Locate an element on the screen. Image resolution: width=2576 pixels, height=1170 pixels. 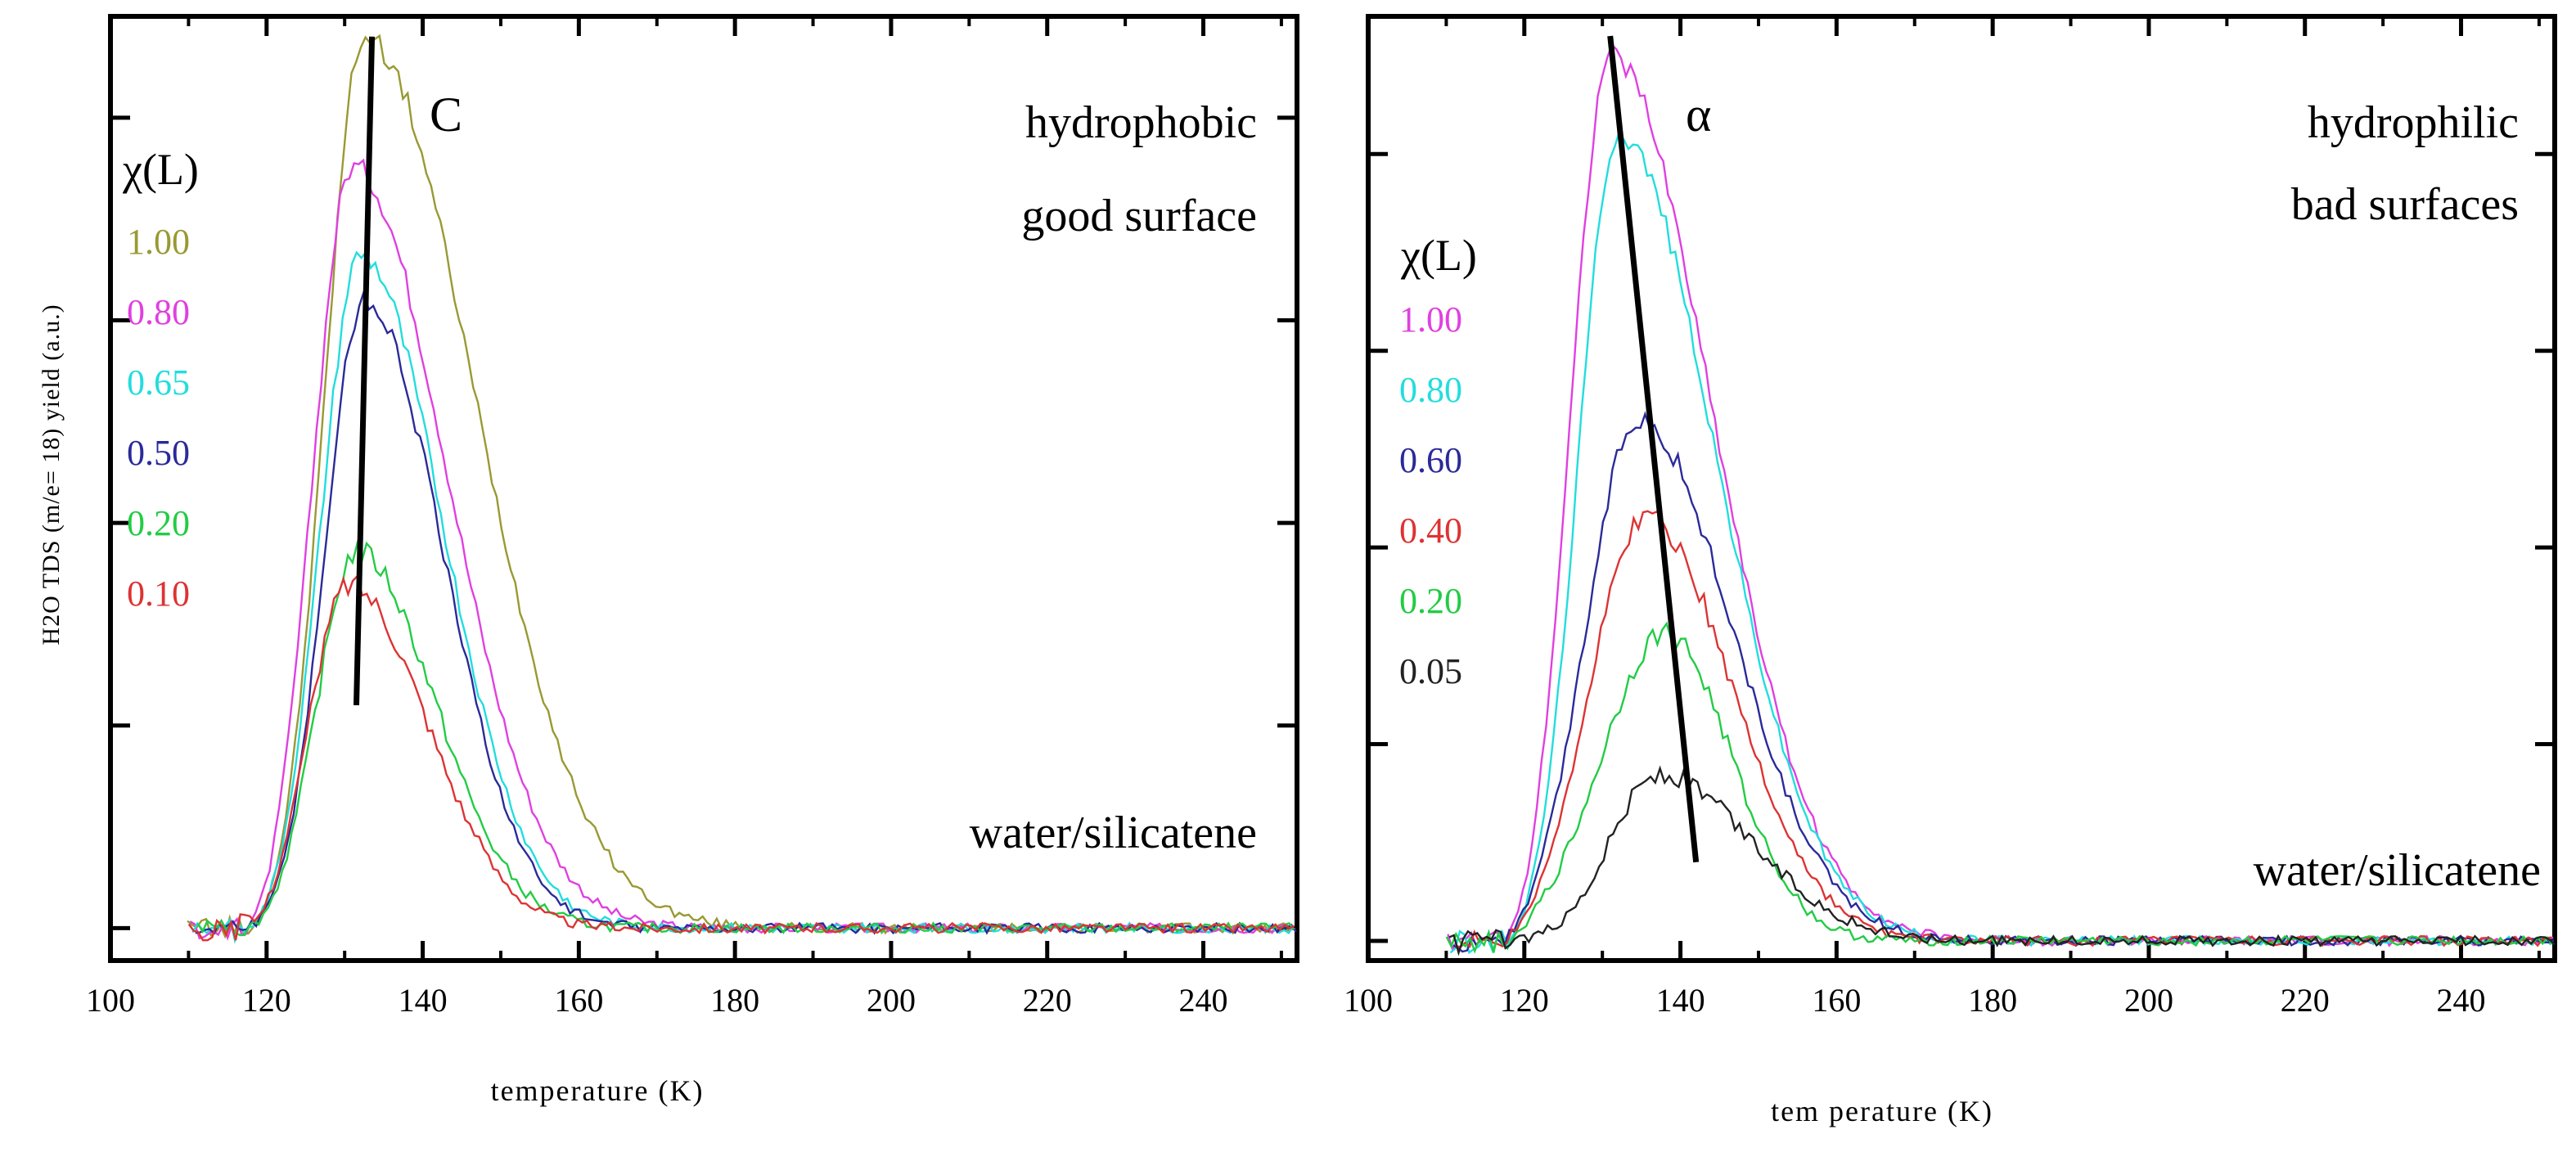
legend-item-0.05: 0.05 is located at coordinates (1430, 671).